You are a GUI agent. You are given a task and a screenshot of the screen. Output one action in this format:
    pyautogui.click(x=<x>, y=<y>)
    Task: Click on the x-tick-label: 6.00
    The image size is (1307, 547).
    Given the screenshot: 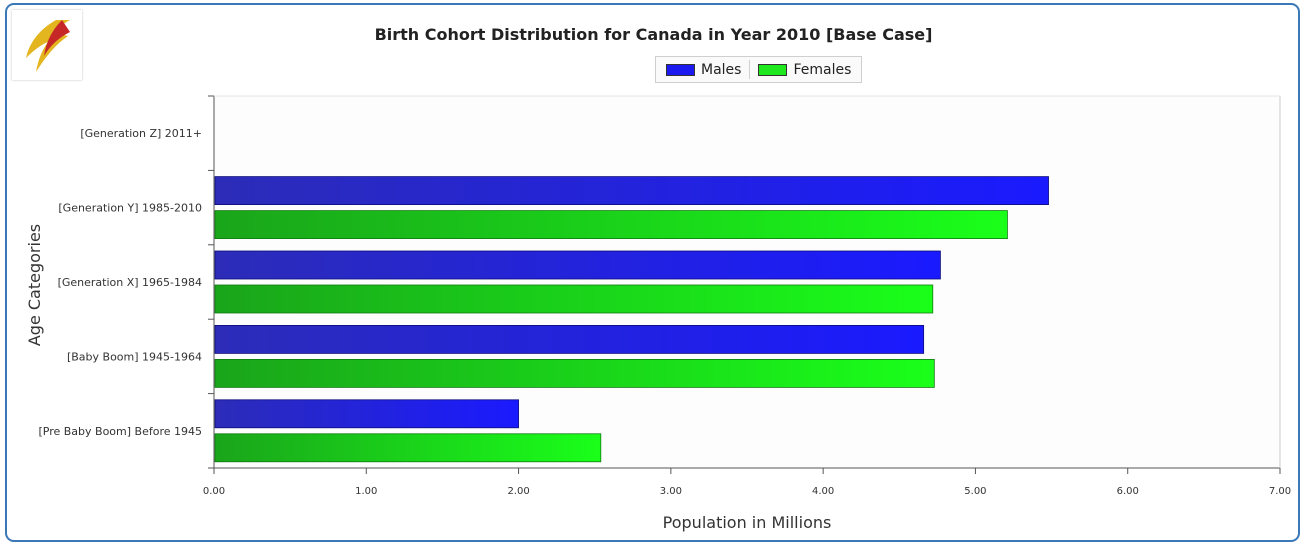 What is the action you would take?
    pyautogui.click(x=1128, y=491)
    